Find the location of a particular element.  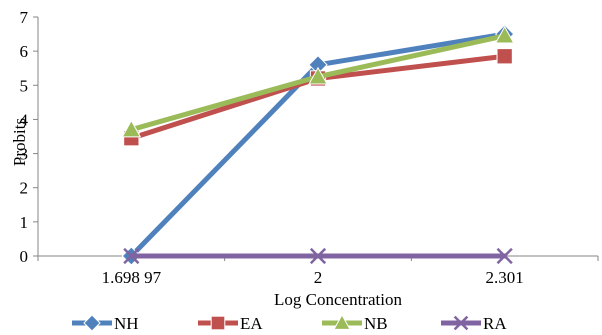

x-tick-label: 2.301 is located at coordinates (505, 277).